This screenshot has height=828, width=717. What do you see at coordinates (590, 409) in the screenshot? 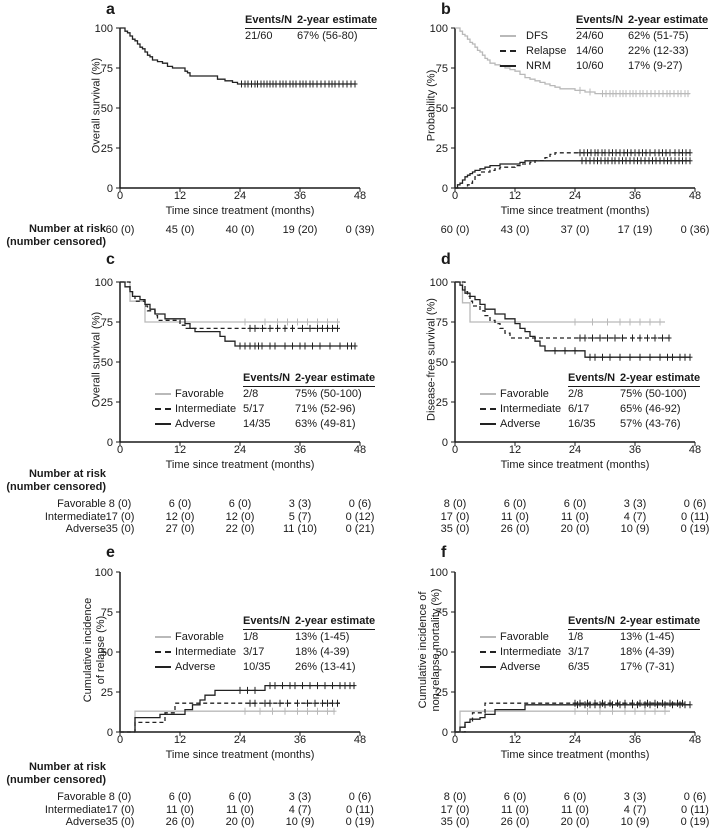
I see `legend-row-intermediate: Intermediate 6/17 65% (46-92)` at bounding box center [590, 409].